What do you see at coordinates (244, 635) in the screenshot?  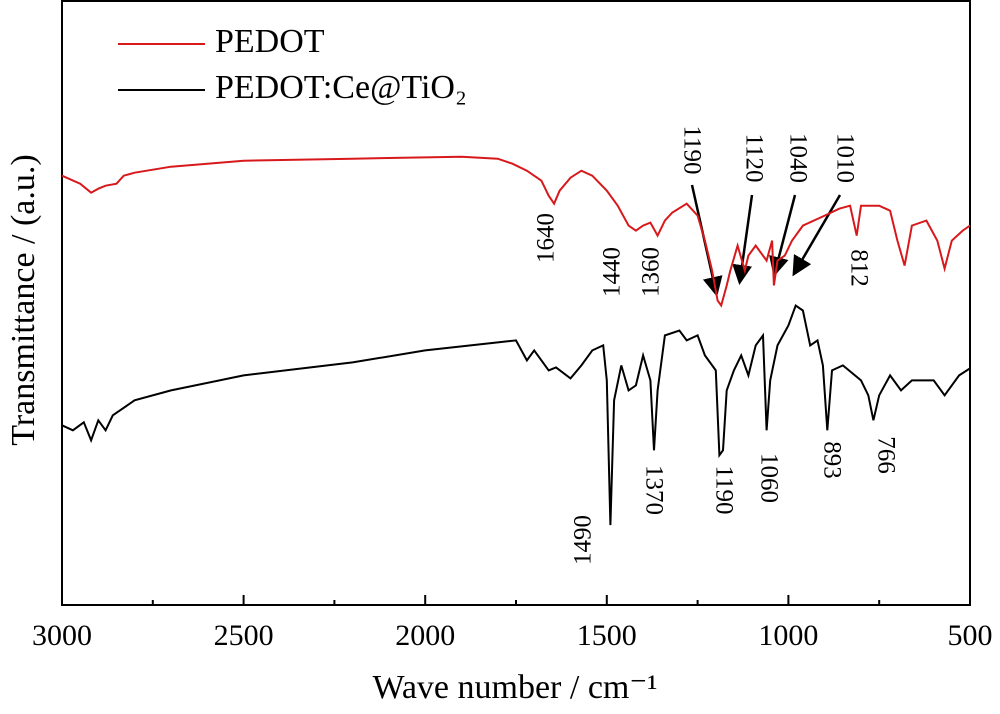 I see `x-tick-label: 2500` at bounding box center [244, 635].